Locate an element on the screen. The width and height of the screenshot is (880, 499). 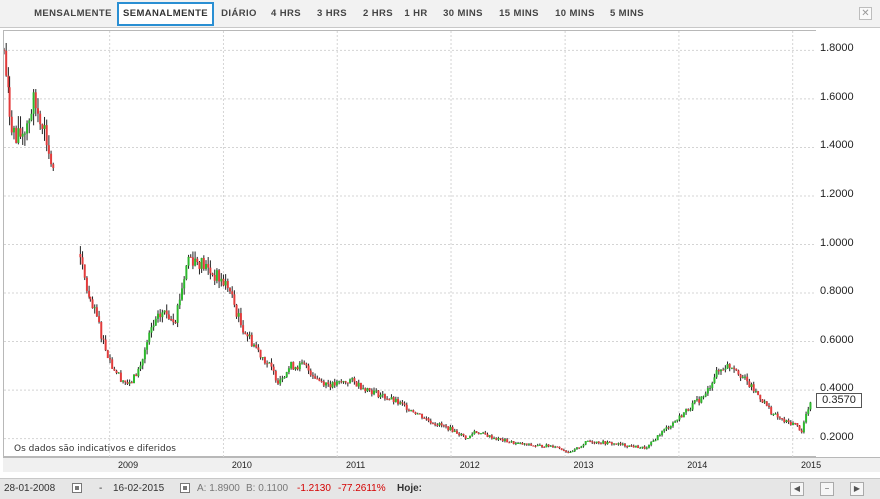
tab-1-hr: 1 HR is located at coordinates (416, 13).